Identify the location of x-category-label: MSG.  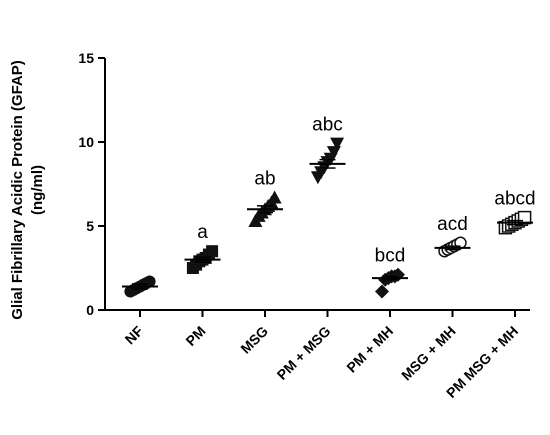
(254, 340).